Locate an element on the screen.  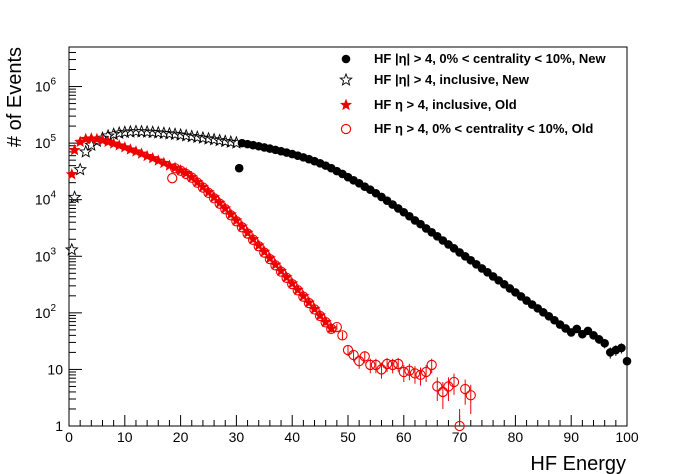
legend-entry: HF η > 4, inclusive, Old is located at coordinates (428, 104).